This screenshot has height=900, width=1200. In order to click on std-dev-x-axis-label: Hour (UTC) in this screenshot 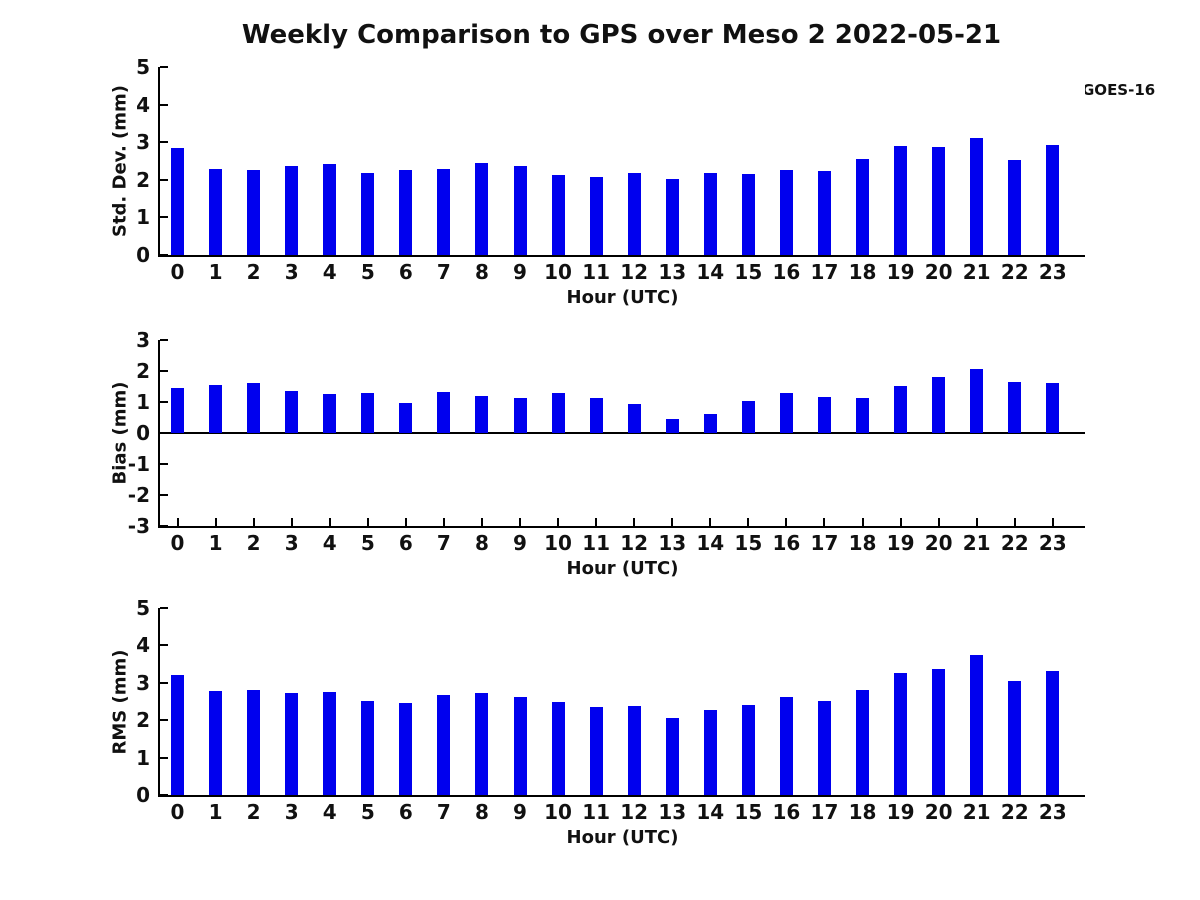, I will do `click(622, 297)`.